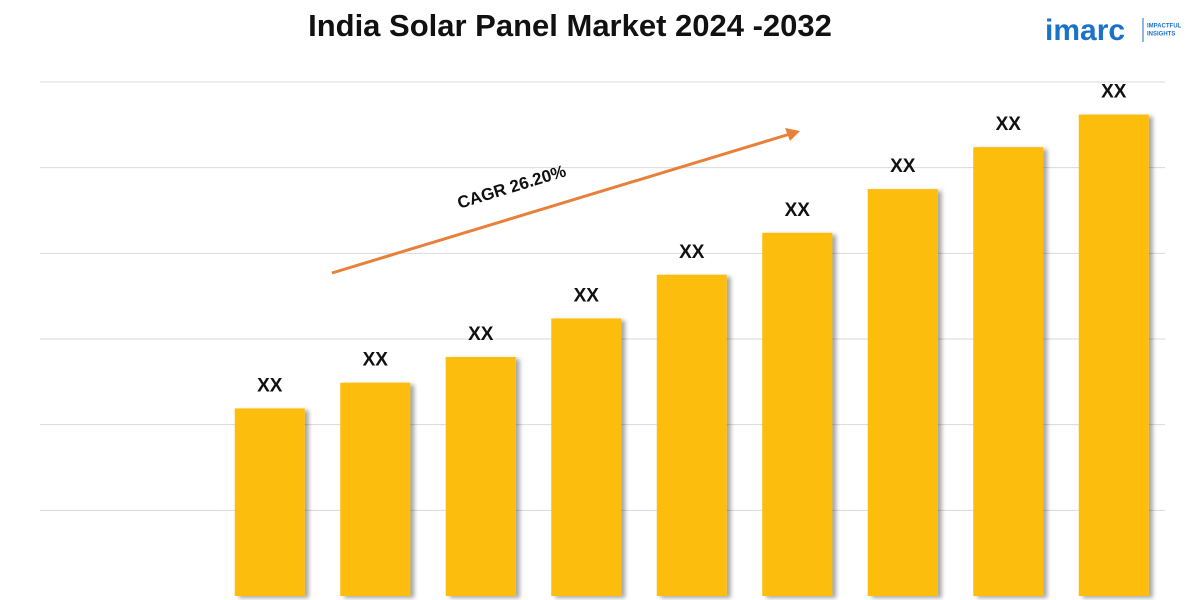  Describe the element at coordinates (570, 25) in the screenshot. I see `chart-title: India Solar Panel Market 2024 -2032` at that location.